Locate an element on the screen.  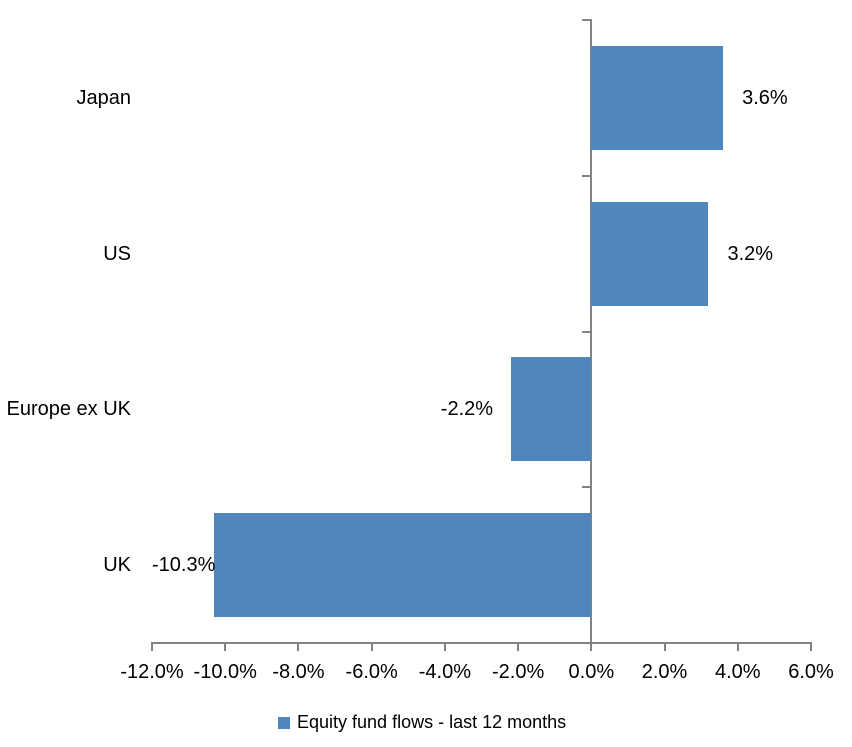
x-tick-label: -12.0% is located at coordinates (152, 672).